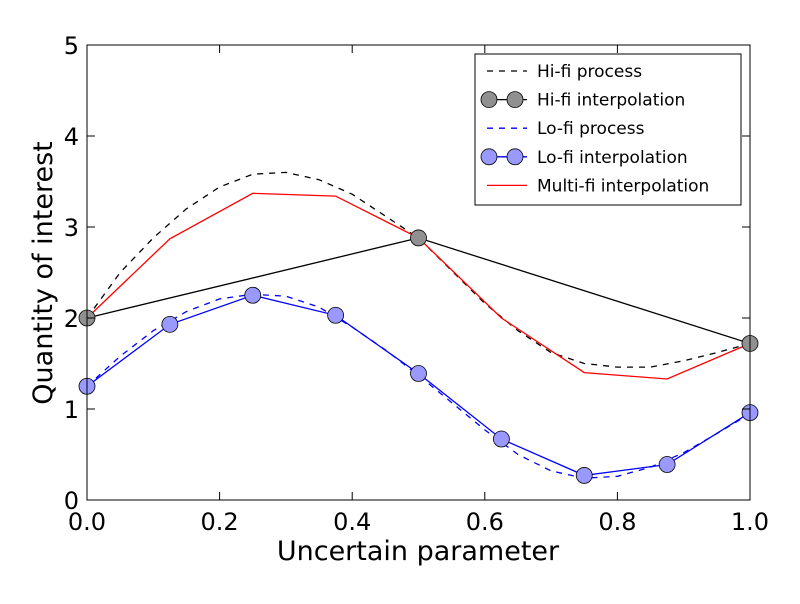  I want to click on x-tick-label: 0.6, so click(485, 522).